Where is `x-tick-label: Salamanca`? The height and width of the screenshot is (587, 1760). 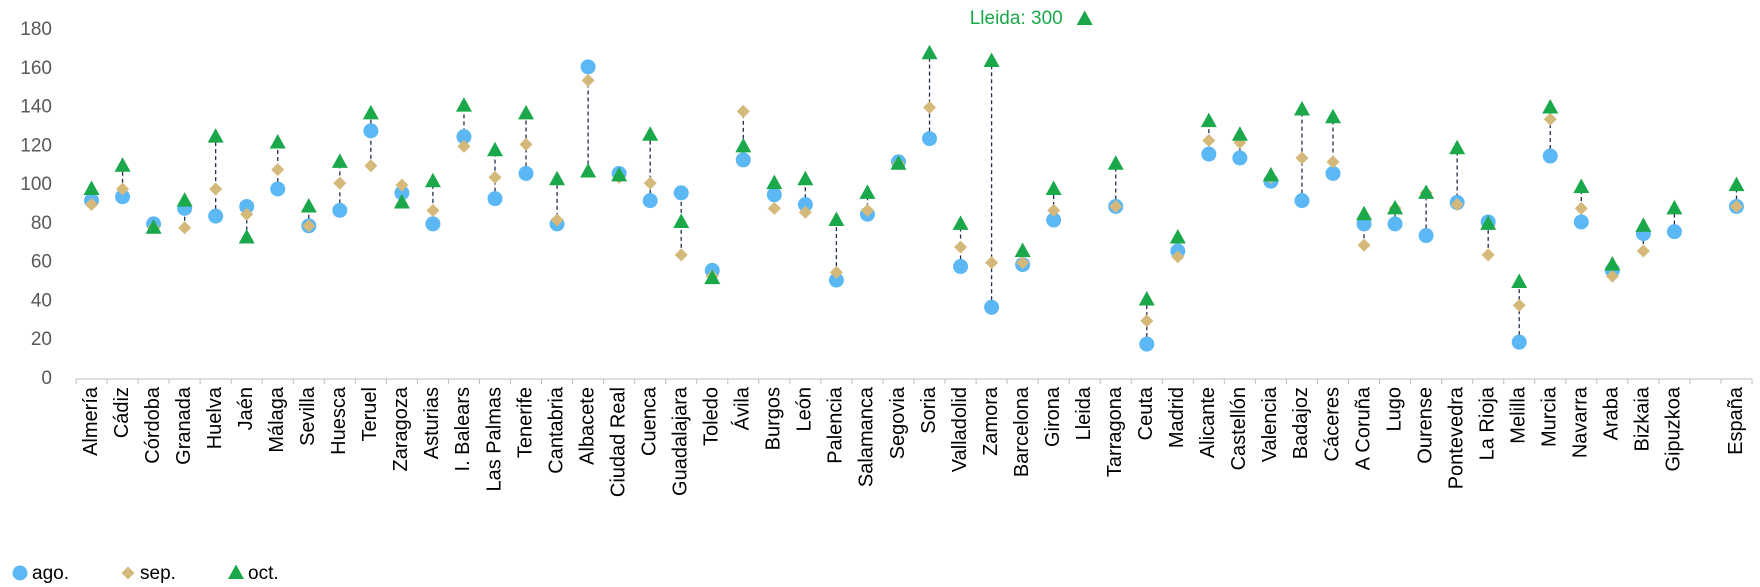
x-tick-label: Salamanca is located at coordinates (867, 436).